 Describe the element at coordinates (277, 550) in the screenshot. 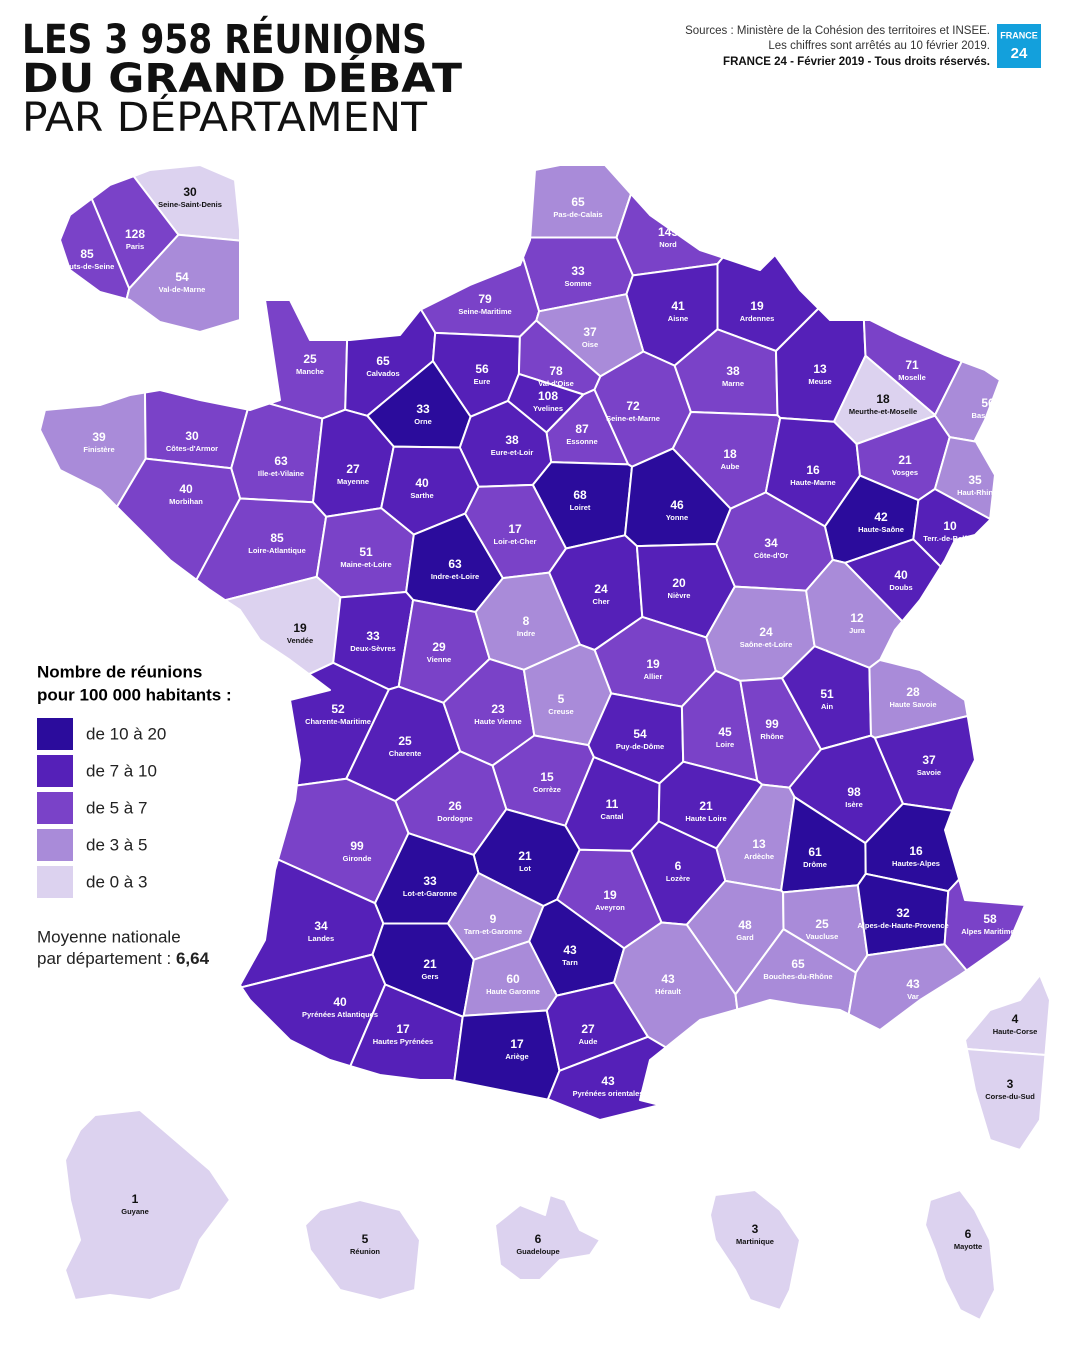

I see `region-name: Loire-Atlantique` at that location.